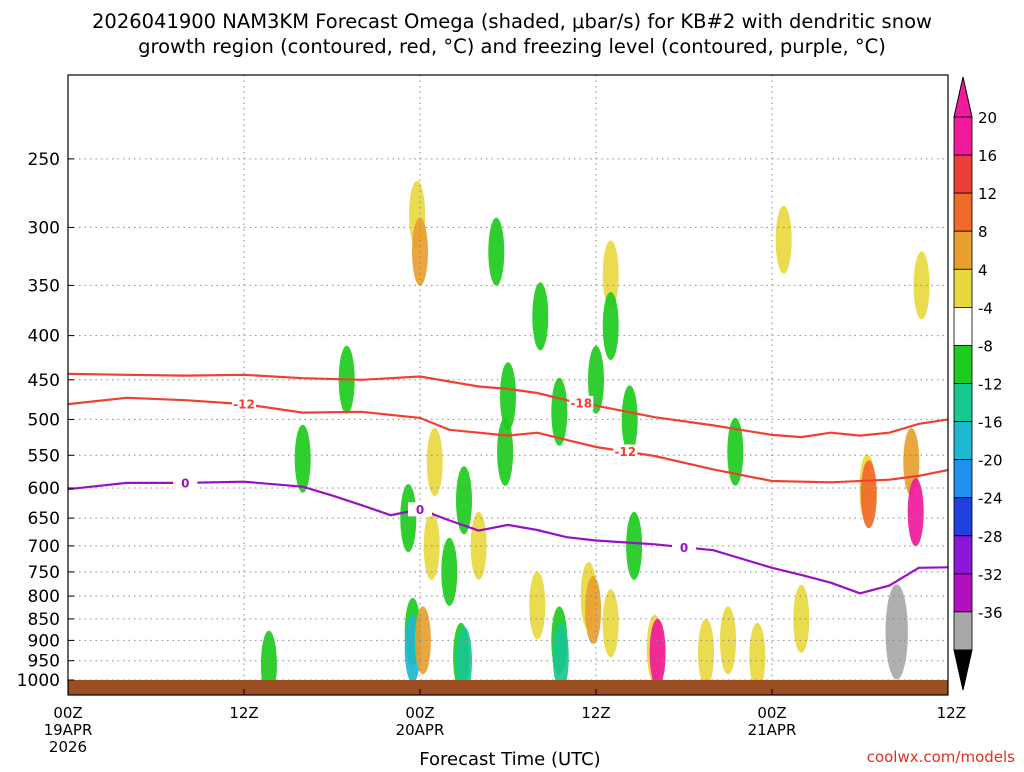 The height and width of the screenshot is (772, 1024). What do you see at coordinates (44, 620) in the screenshot?
I see `y-tick-label: 850` at bounding box center [44, 620].